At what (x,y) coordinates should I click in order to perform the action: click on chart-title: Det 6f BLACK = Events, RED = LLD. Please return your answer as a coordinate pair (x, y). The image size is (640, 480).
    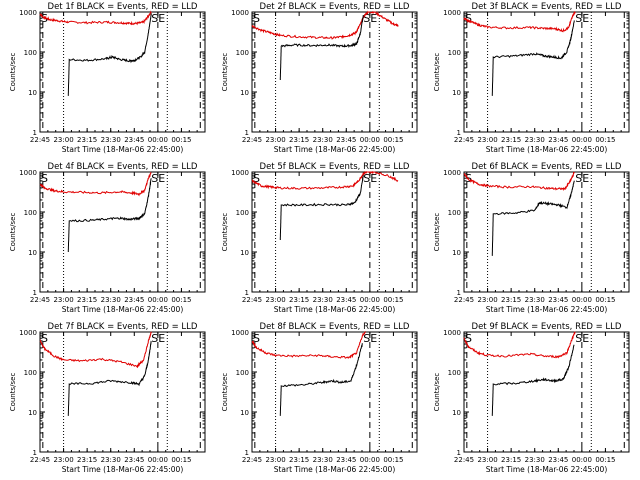
    Looking at the image, I should click on (547, 167).